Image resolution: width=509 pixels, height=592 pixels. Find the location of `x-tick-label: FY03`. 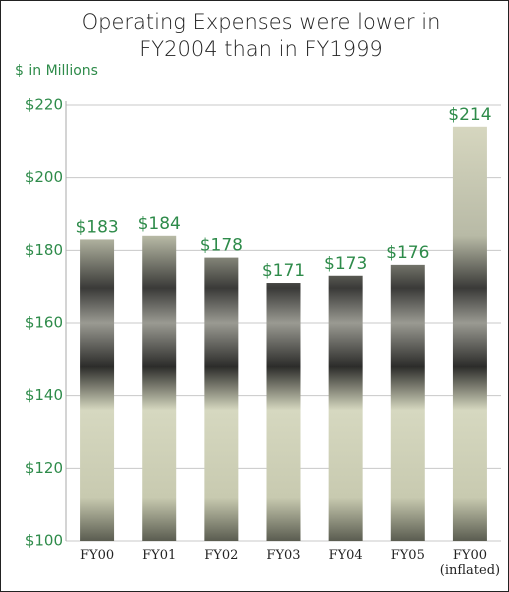

x-tick-label: FY03 is located at coordinates (283, 555).